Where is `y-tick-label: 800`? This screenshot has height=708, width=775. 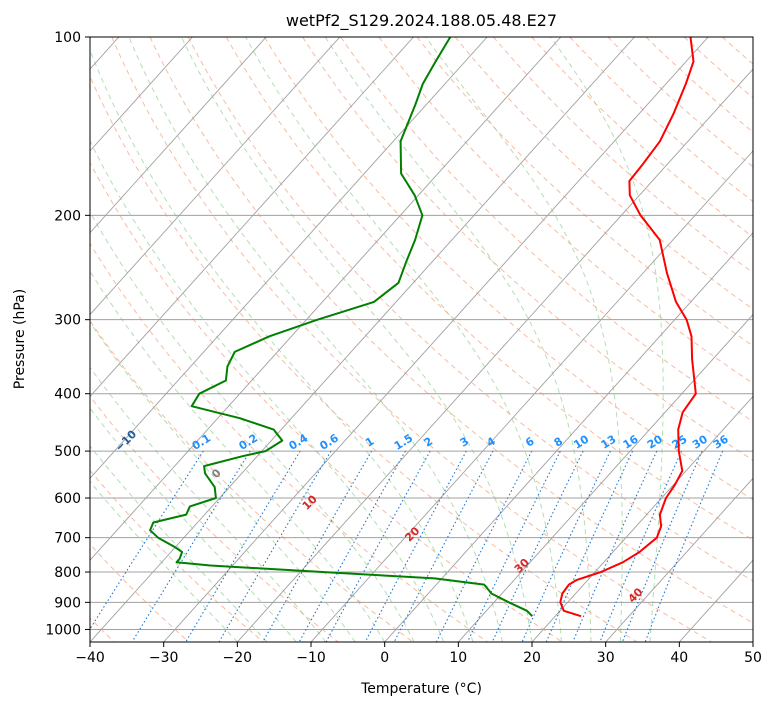 y-tick-label: 800 is located at coordinates (67, 573).